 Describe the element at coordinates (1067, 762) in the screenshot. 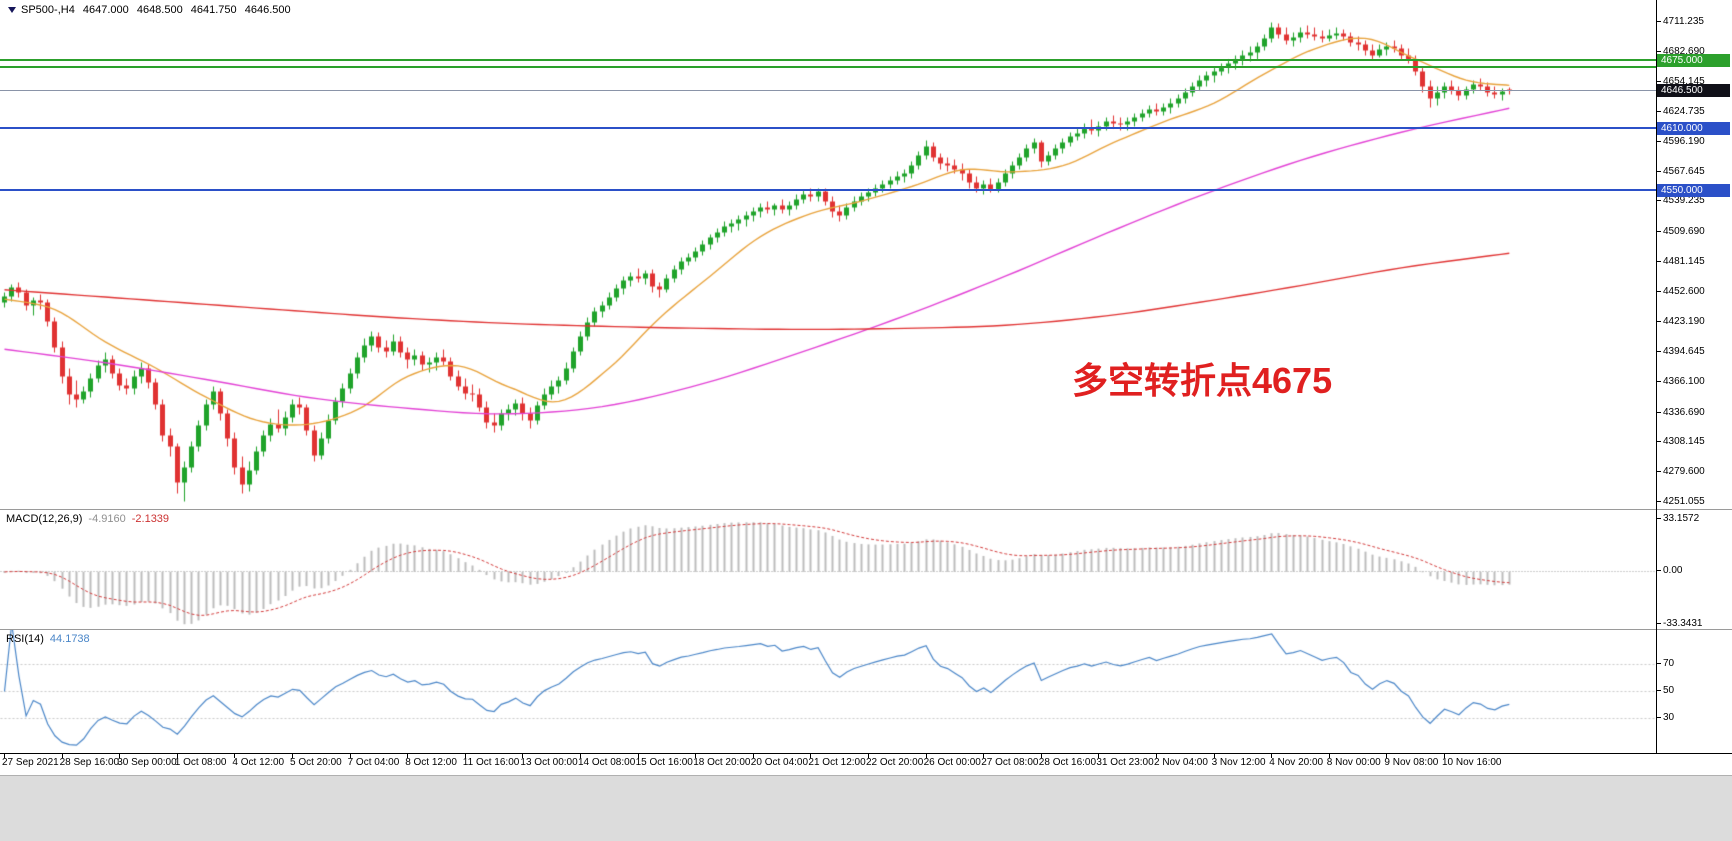

I see `time-axis-label: 28 Oct 16:00` at that location.